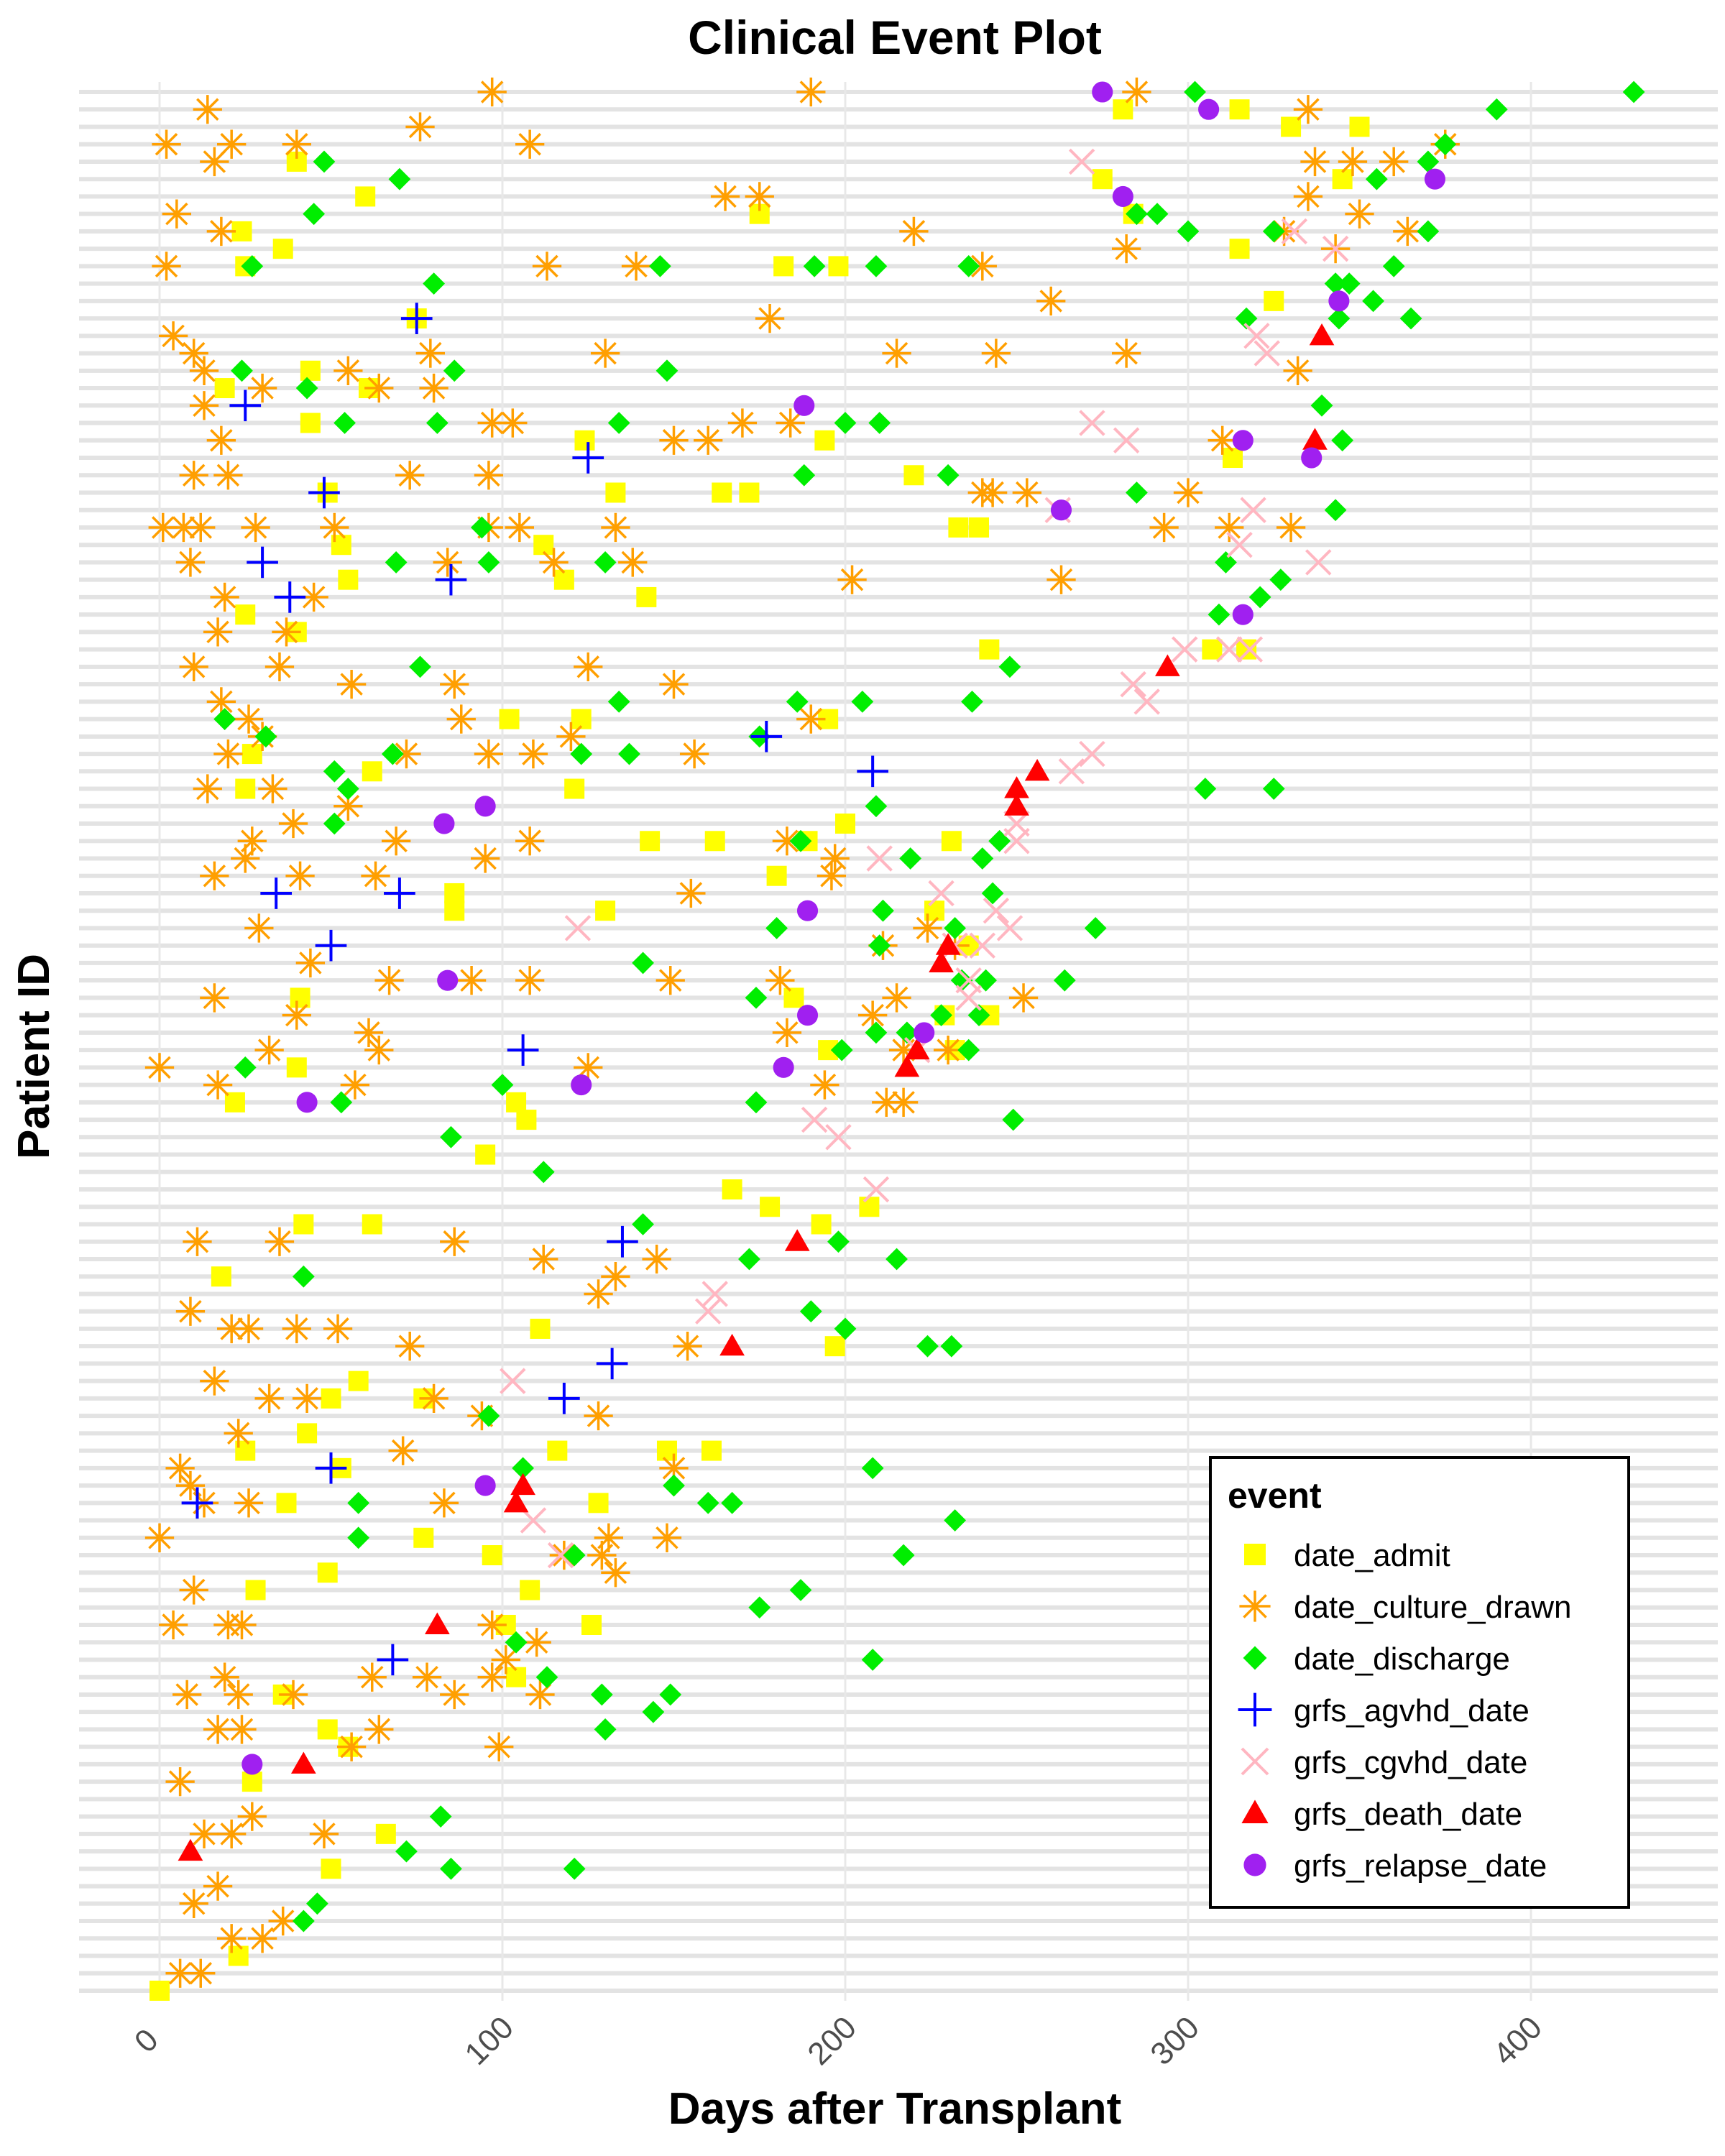 This screenshot has height=2156, width=1725. What do you see at coordinates (1275, 1495) in the screenshot?
I see `legend-title: event` at bounding box center [1275, 1495].